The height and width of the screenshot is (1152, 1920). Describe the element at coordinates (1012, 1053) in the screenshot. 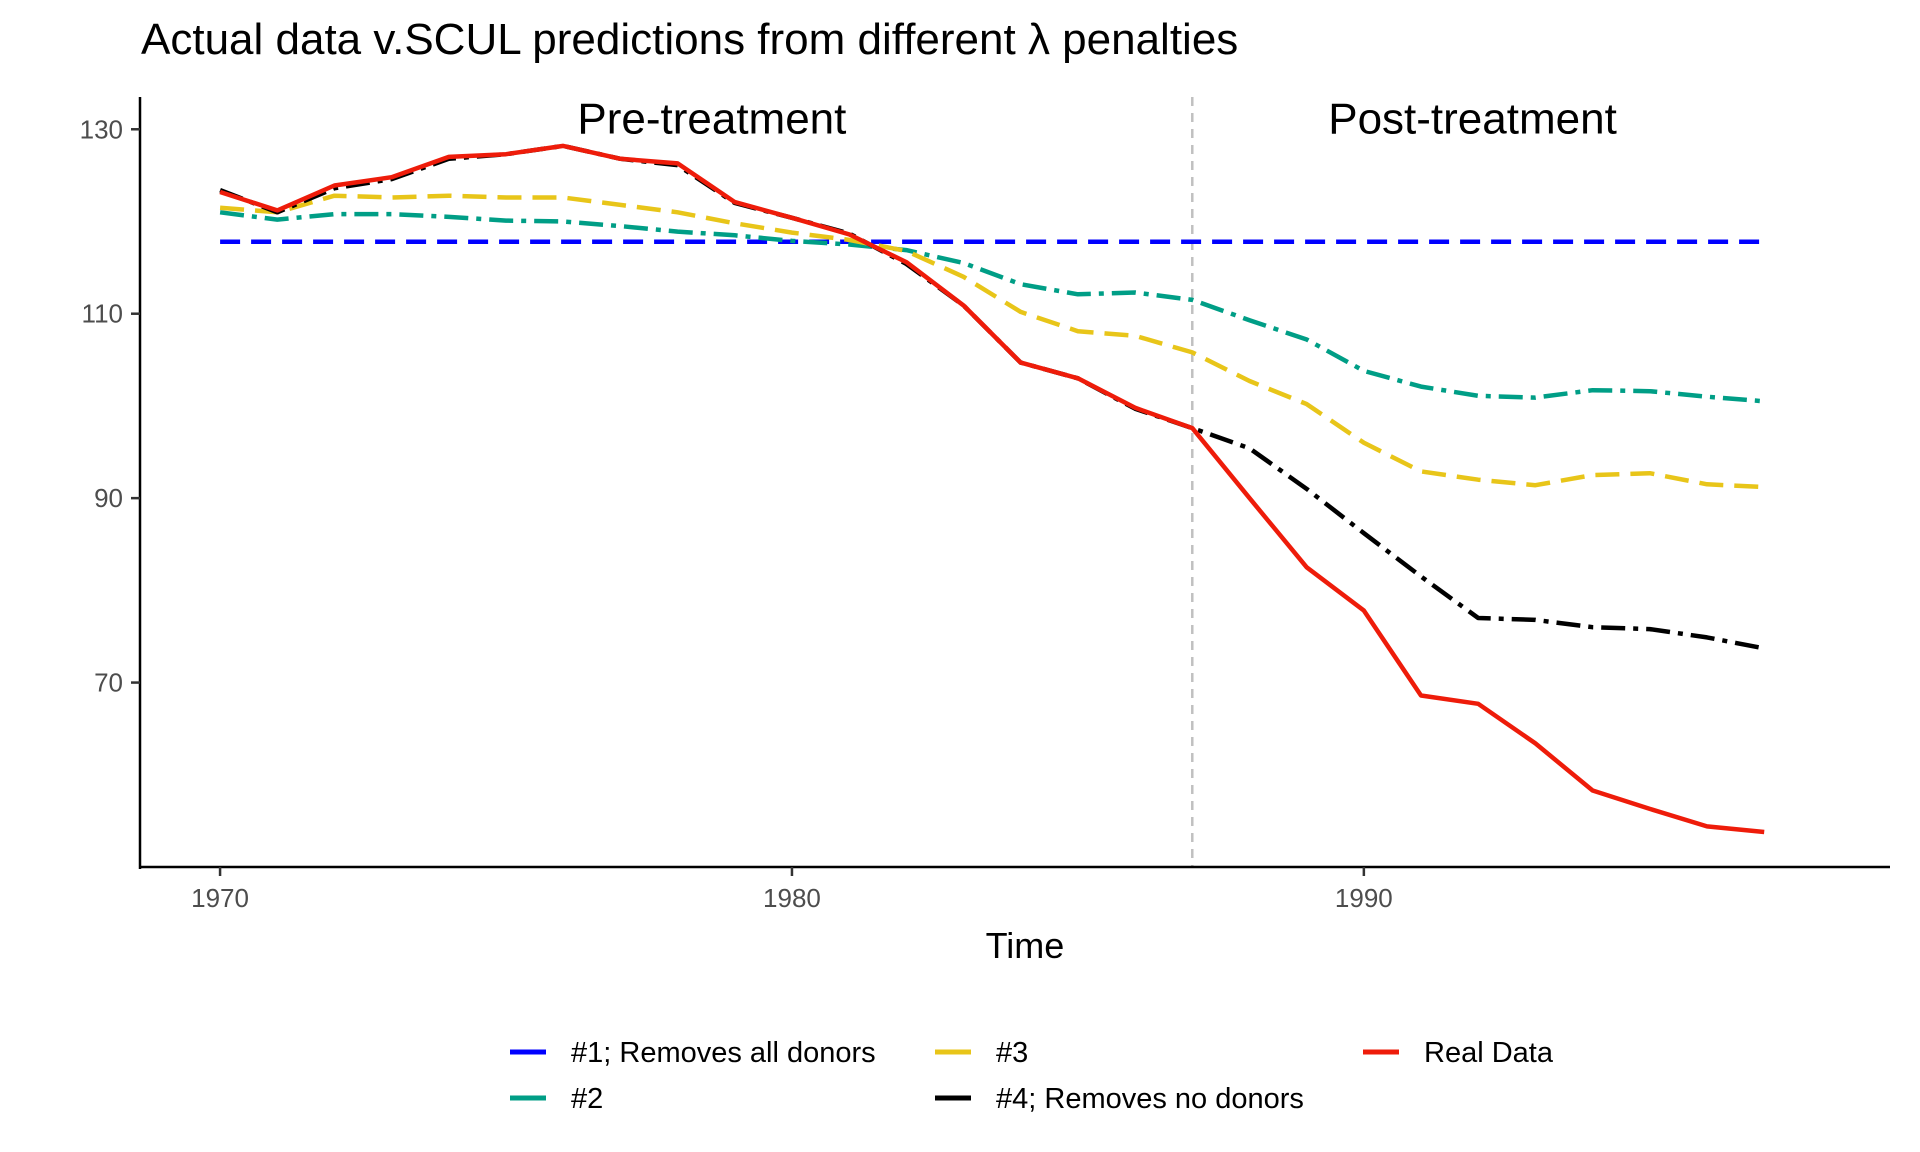

I see `legend-label: #3` at that location.